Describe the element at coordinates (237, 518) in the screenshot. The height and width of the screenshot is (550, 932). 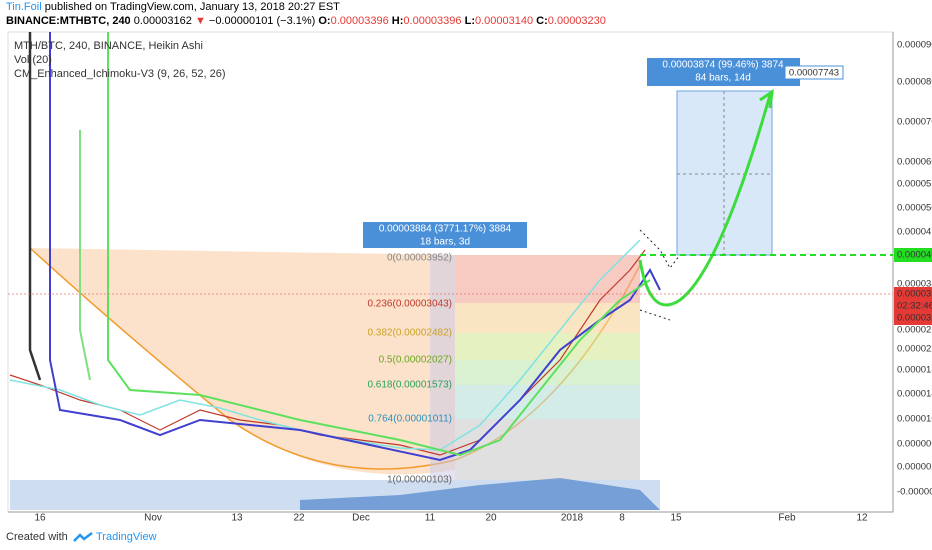
I see `time-label: 13` at that location.